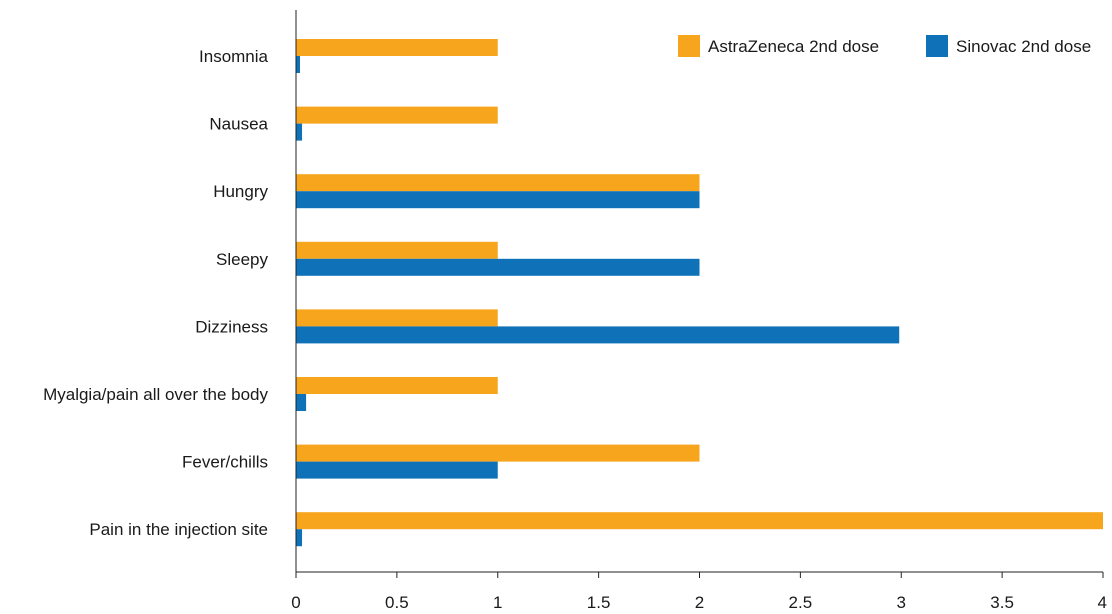 Image resolution: width=1112 pixels, height=614 pixels. I want to click on category-label: Myalgia/pain all over the body, so click(155, 394).